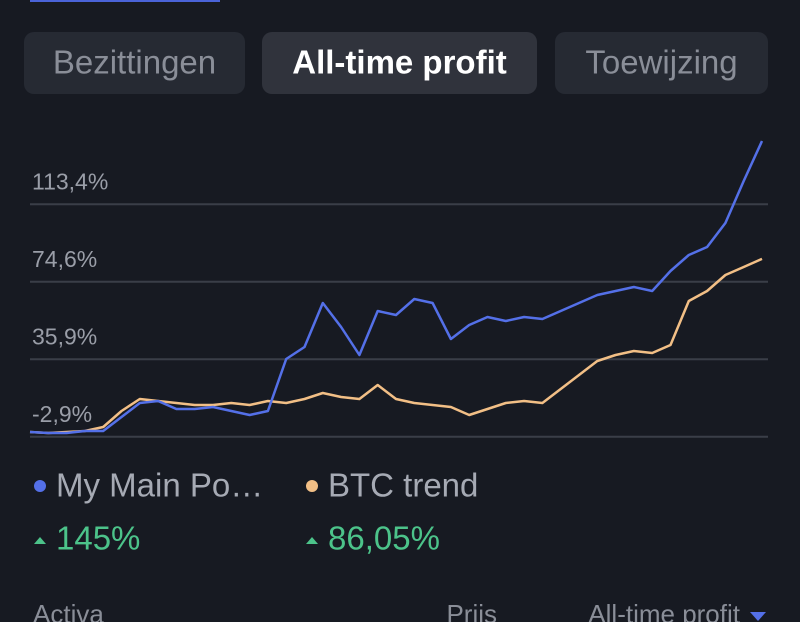 This screenshot has width=800, height=622. Describe the element at coordinates (70, 181) in the screenshot. I see `y-tick-label: 113,4%` at that location.